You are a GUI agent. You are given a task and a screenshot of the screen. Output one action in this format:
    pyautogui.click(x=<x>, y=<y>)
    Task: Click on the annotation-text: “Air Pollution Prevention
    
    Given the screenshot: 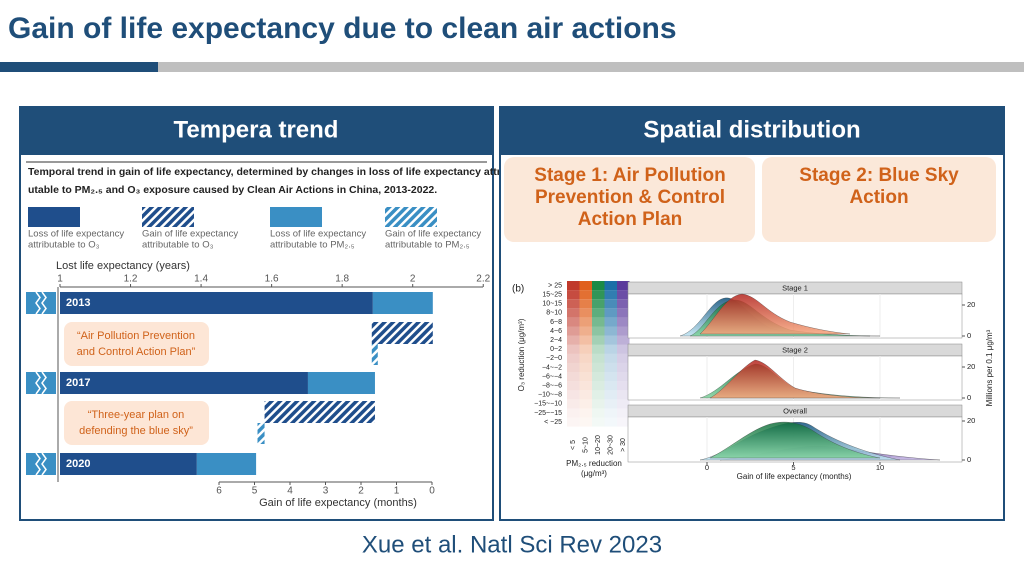 What is the action you would take?
    pyautogui.click(x=136, y=336)
    